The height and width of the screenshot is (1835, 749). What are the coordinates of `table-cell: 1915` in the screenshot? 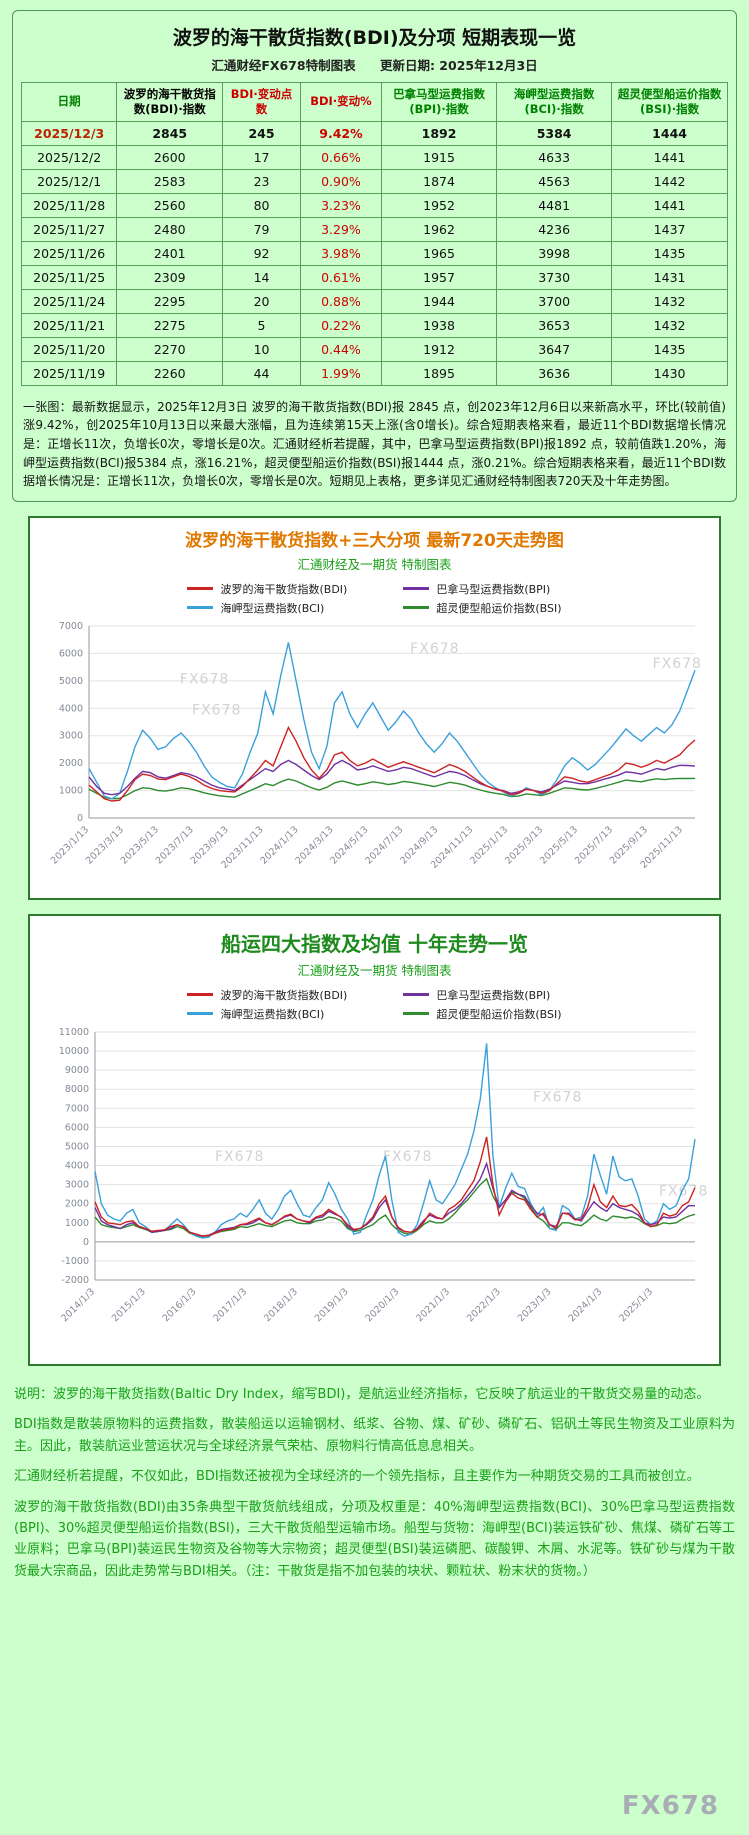 It's located at (439, 157).